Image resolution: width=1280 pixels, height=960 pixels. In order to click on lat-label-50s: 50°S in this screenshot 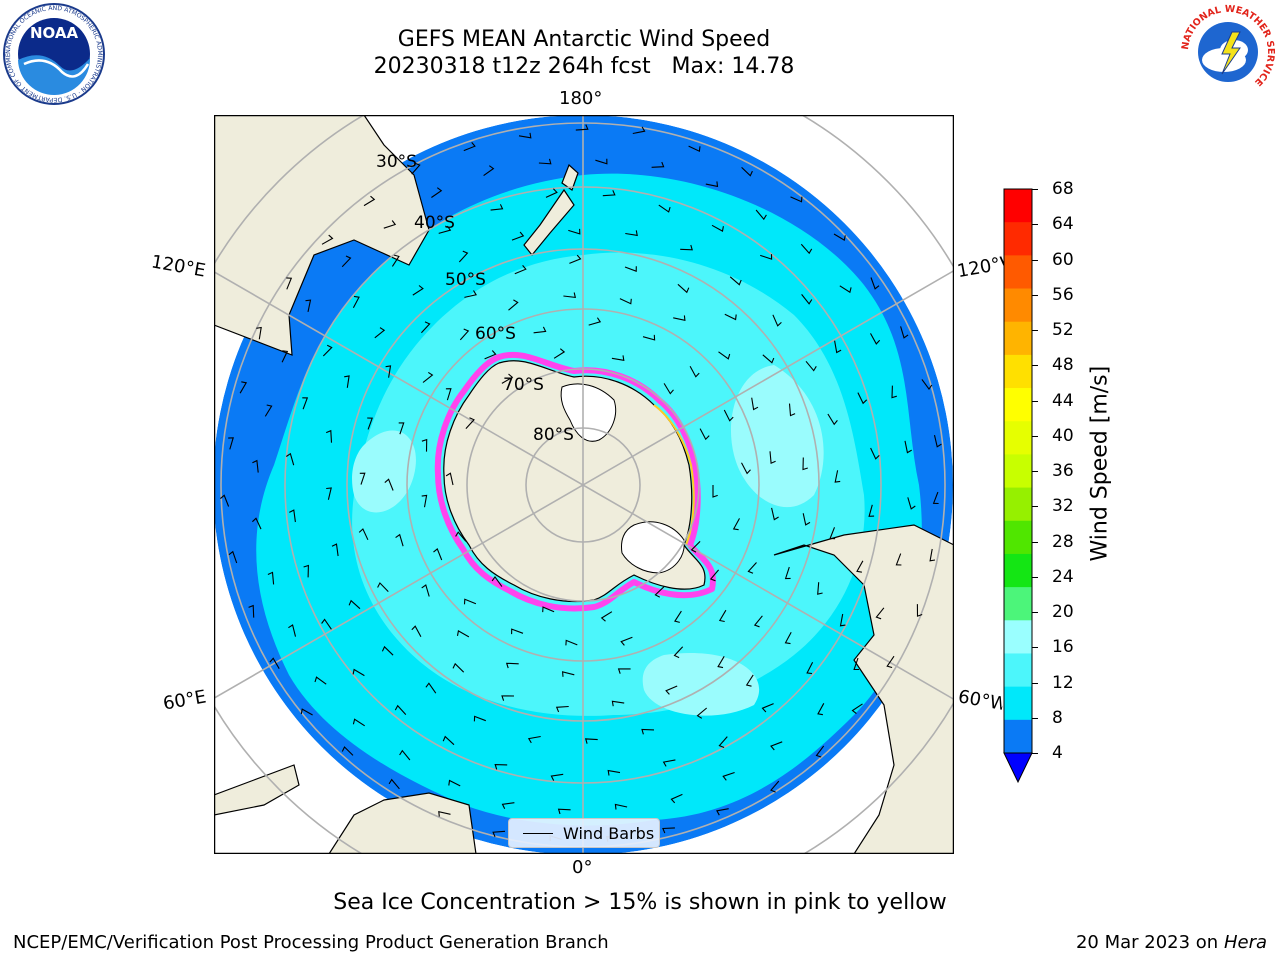, I will do `click(465, 280)`.